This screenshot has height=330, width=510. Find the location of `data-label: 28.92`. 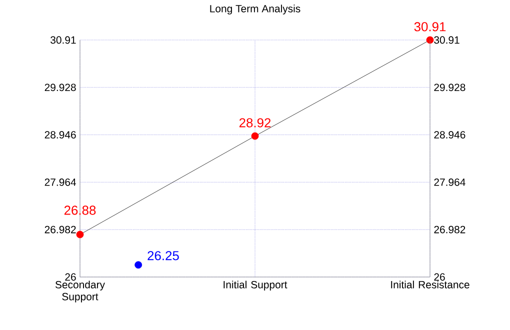

data-label: 28.92 is located at coordinates (255, 123).